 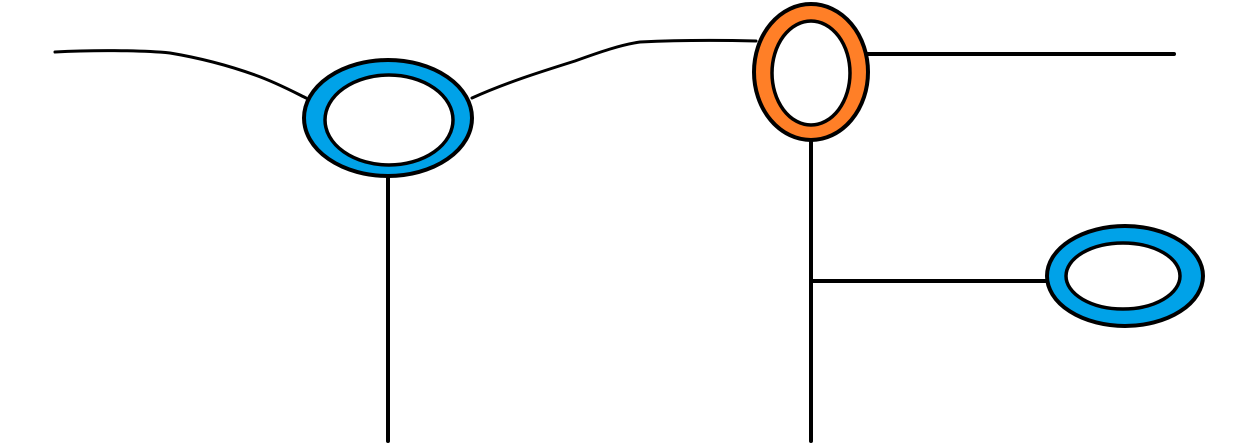 What do you see at coordinates (614, 69) in the screenshot?
I see `middle-curved-line` at bounding box center [614, 69].